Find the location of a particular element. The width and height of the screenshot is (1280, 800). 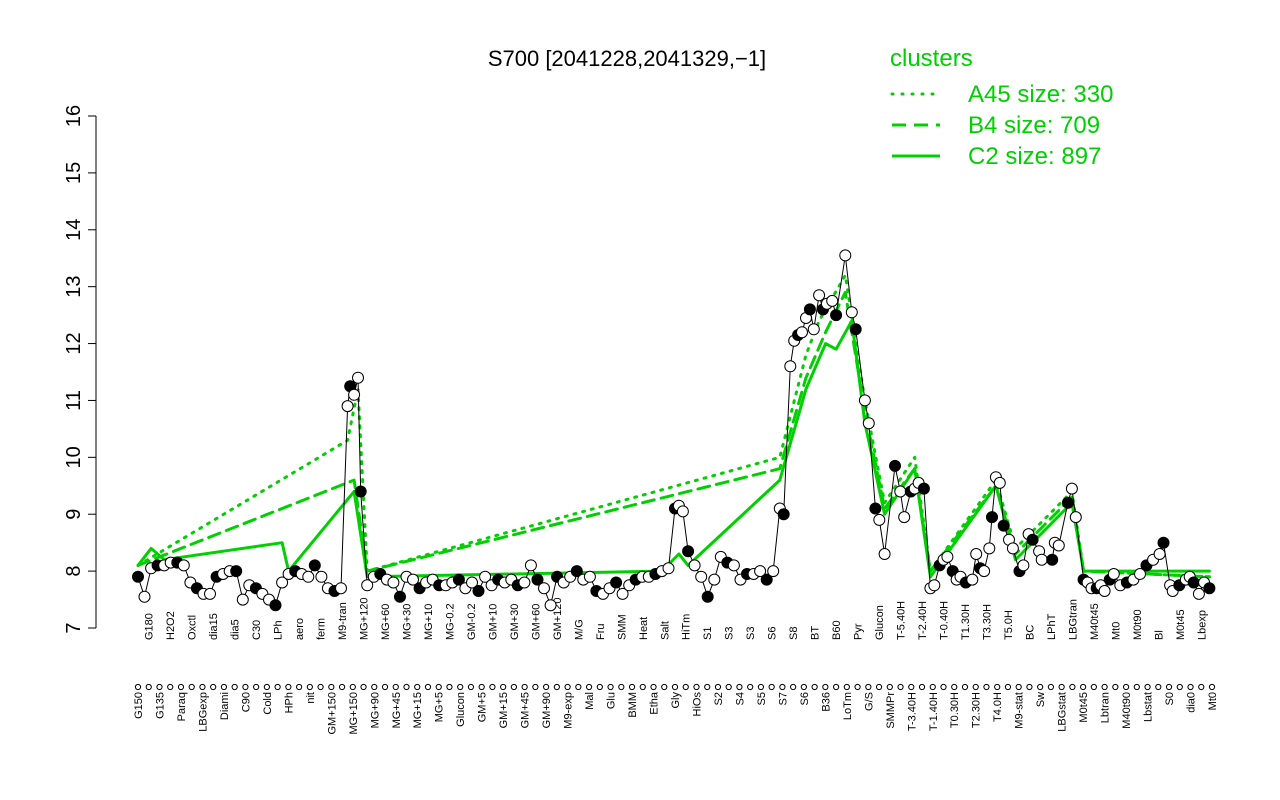

legend-entry-a45: A45 size: 330 is located at coordinates (1040, 94).